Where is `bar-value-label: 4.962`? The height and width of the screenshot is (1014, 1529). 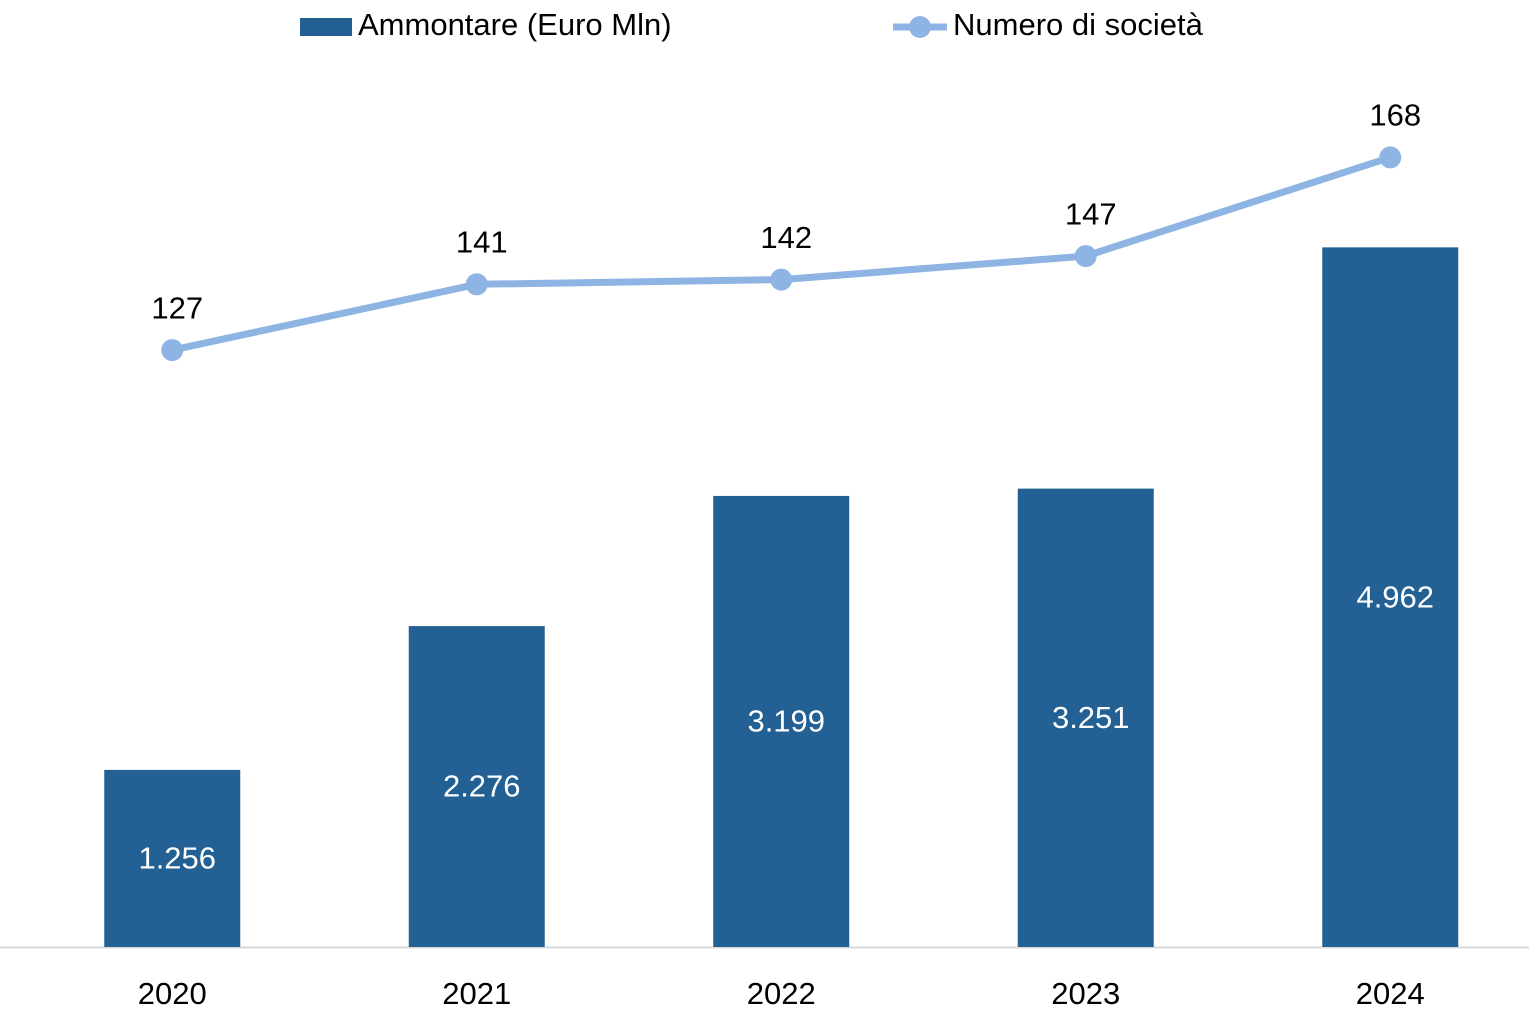
bar-value-label: 4.962 is located at coordinates (1395, 596).